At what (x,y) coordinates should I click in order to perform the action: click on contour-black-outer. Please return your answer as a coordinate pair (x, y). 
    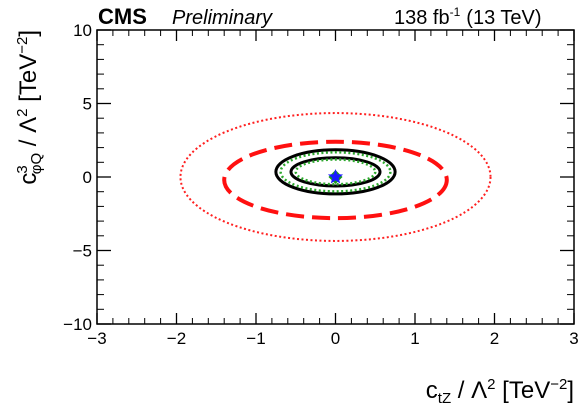
    Looking at the image, I should click on (335, 172).